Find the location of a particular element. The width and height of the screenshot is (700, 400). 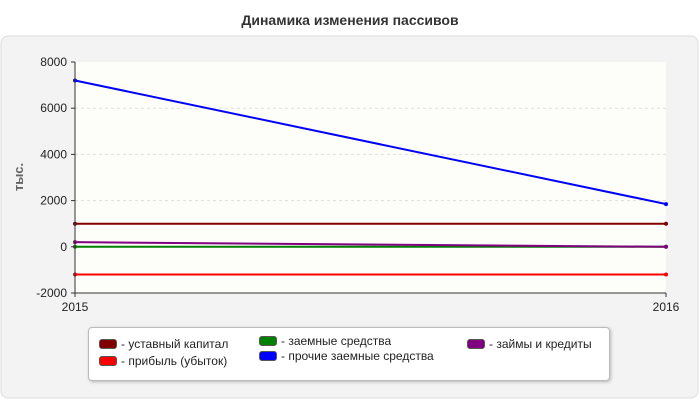

series-line is located at coordinates (370, 244).